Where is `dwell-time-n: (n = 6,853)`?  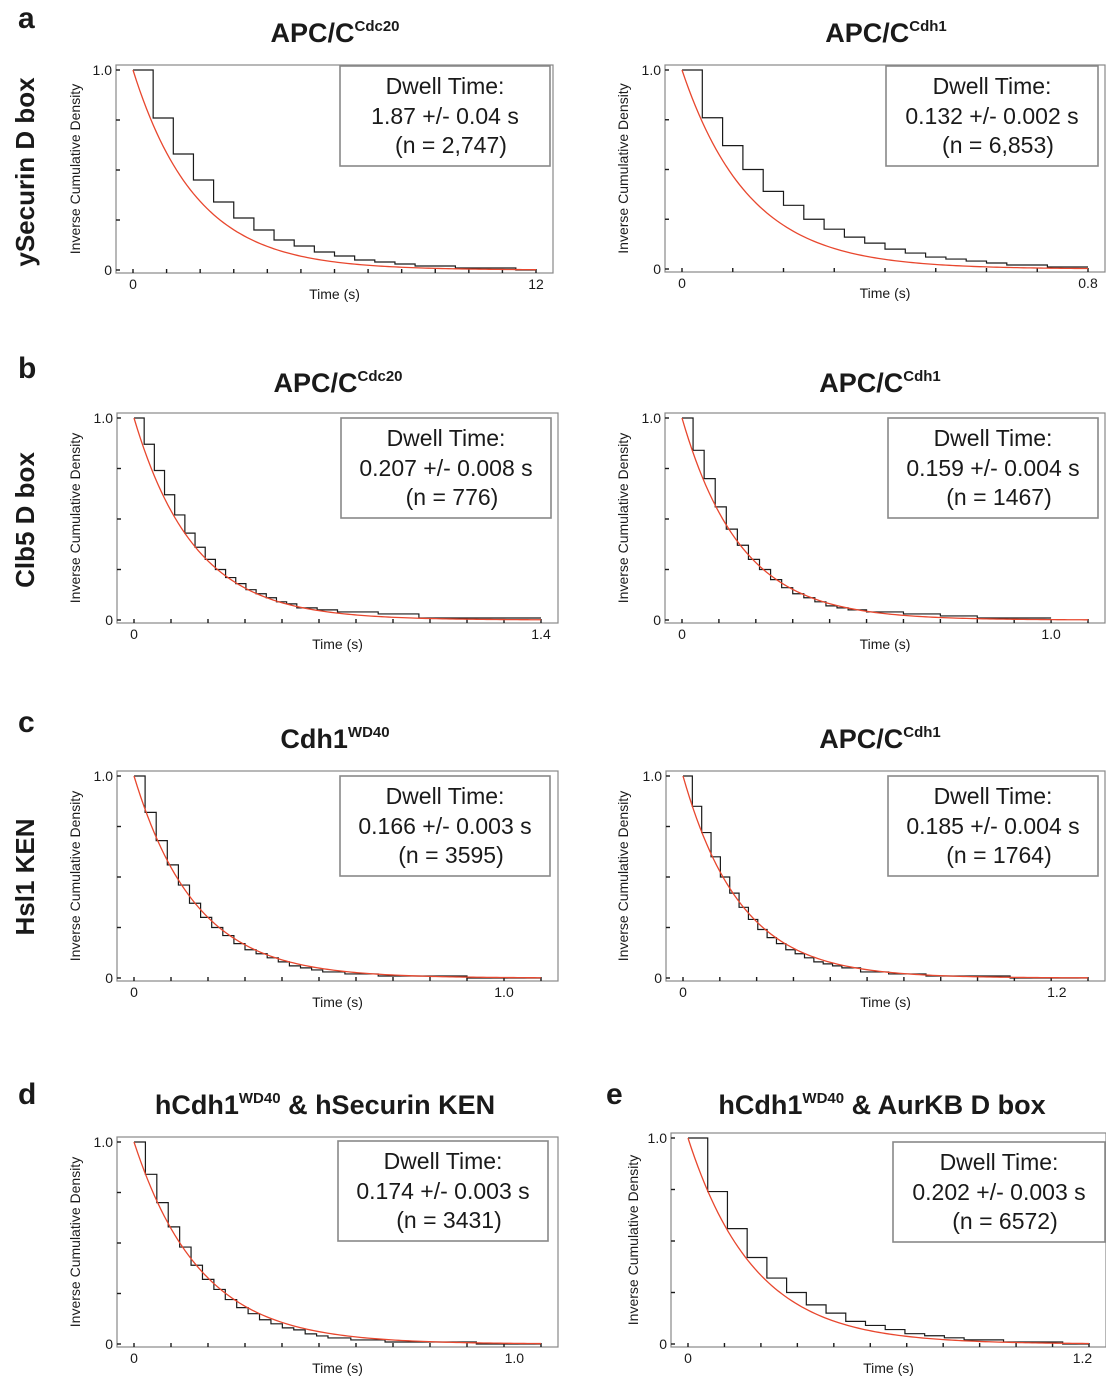
dwell-time-n: (n = 6,853) is located at coordinates (998, 145).